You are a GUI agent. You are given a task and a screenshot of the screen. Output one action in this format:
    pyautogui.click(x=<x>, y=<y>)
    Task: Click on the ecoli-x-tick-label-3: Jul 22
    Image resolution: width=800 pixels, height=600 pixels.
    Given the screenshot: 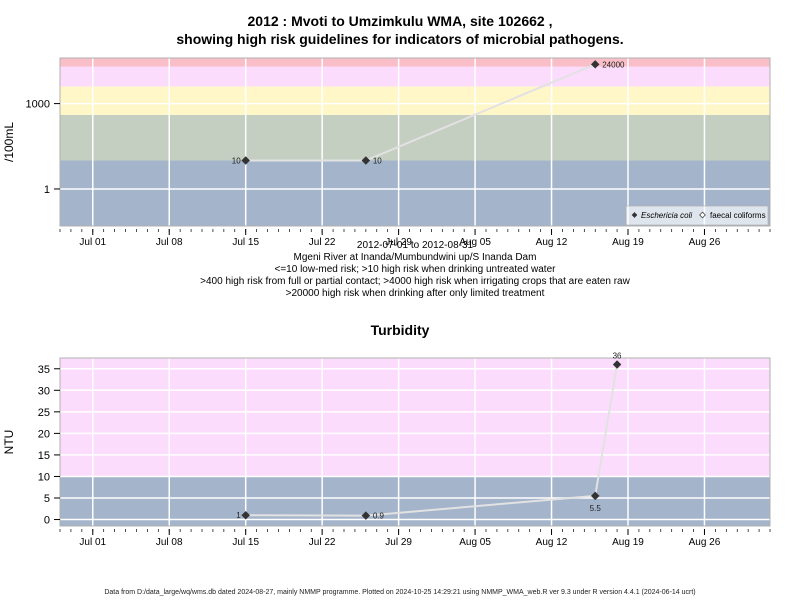 What is the action you would take?
    pyautogui.click(x=322, y=242)
    